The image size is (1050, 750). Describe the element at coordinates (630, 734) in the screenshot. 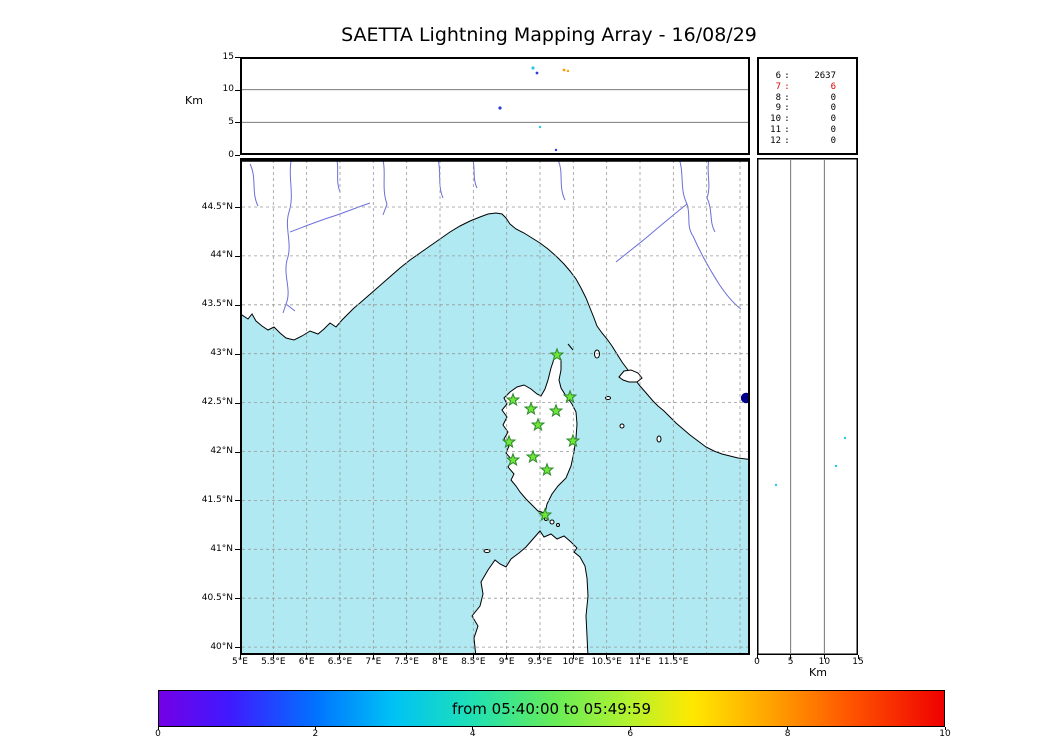

I see `colorbar-tick-label: 6` at that location.